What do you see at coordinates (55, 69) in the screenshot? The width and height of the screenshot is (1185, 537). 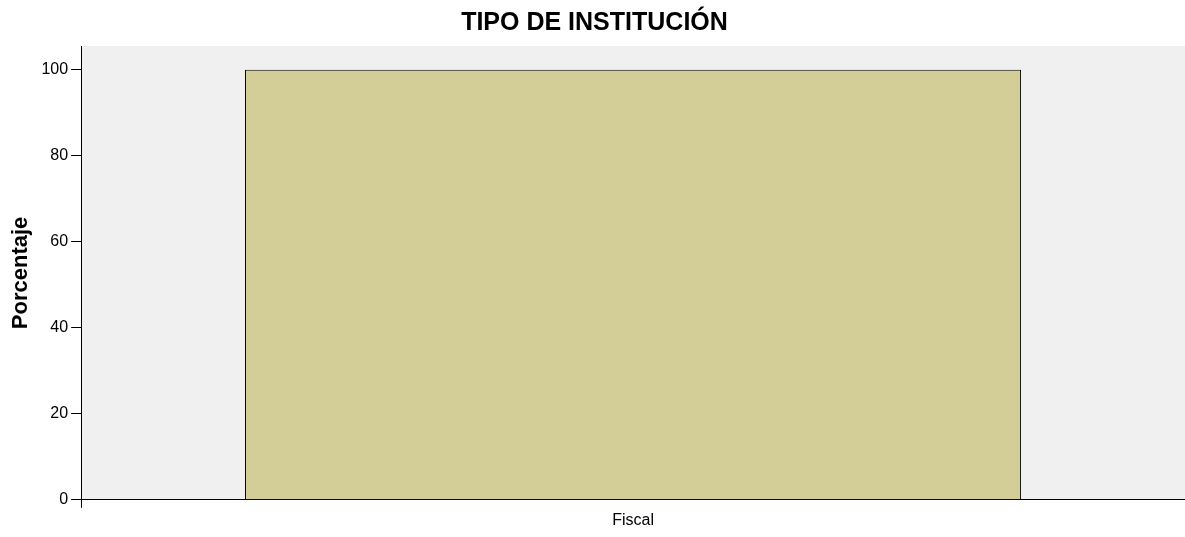 I see `y-tick-label: 100` at bounding box center [55, 69].